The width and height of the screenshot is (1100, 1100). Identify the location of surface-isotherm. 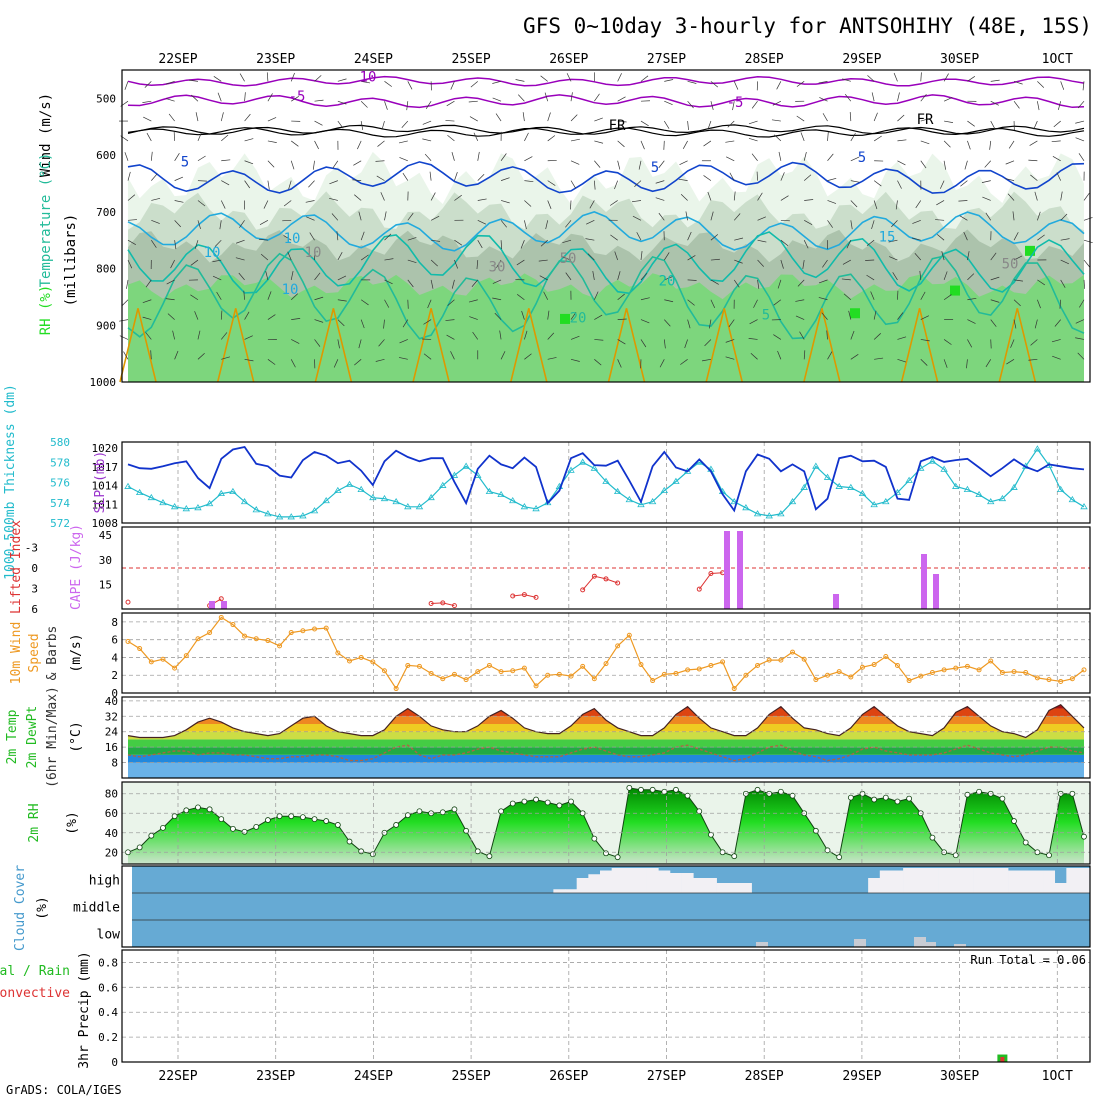
(431, 345).